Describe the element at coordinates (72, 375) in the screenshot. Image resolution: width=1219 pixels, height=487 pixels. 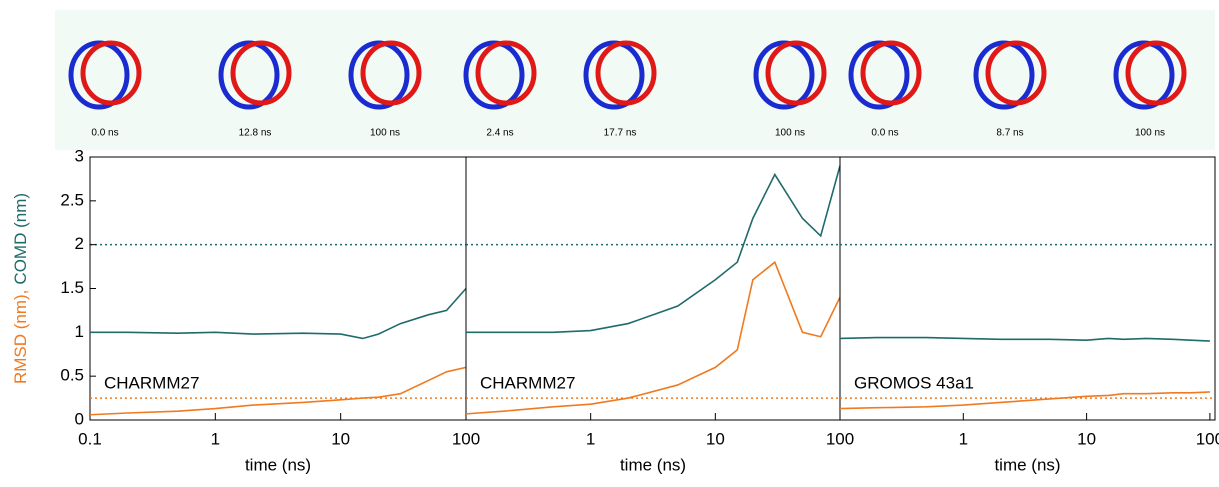
I see `y-tick-label: 0.5` at that location.